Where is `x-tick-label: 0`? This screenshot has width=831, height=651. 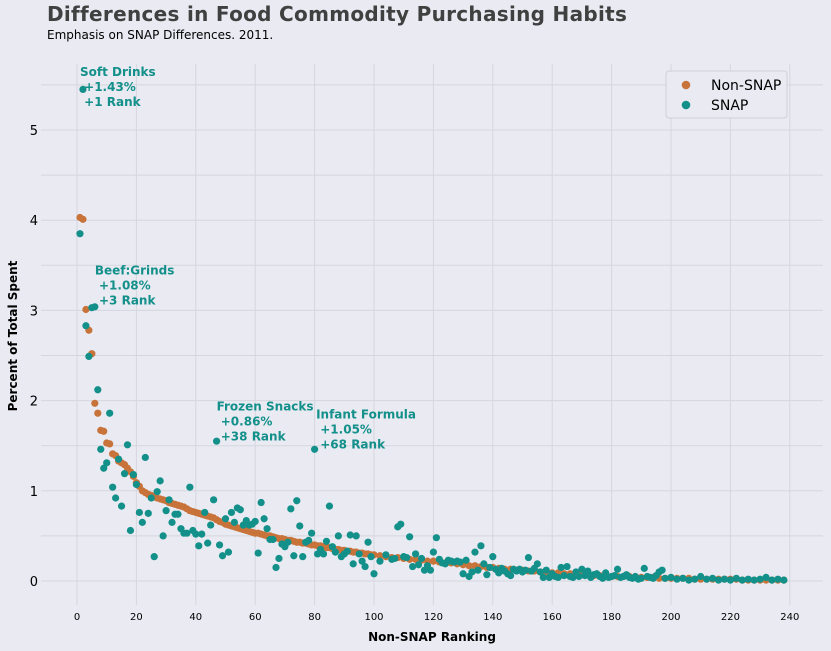 x-tick-label: 0 is located at coordinates (77, 617).